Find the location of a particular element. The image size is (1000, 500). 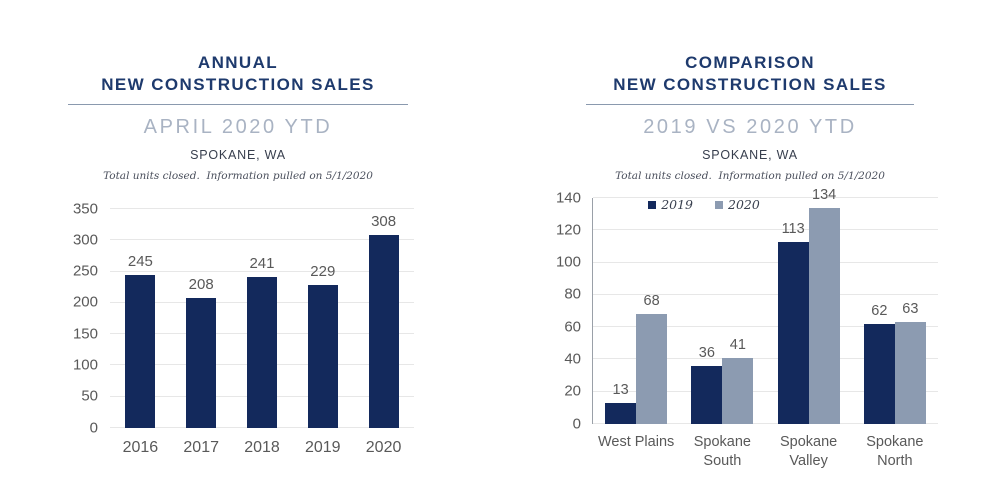

x-axis-labels: 2016 2017 2018 2019 2020 is located at coordinates (262, 448).